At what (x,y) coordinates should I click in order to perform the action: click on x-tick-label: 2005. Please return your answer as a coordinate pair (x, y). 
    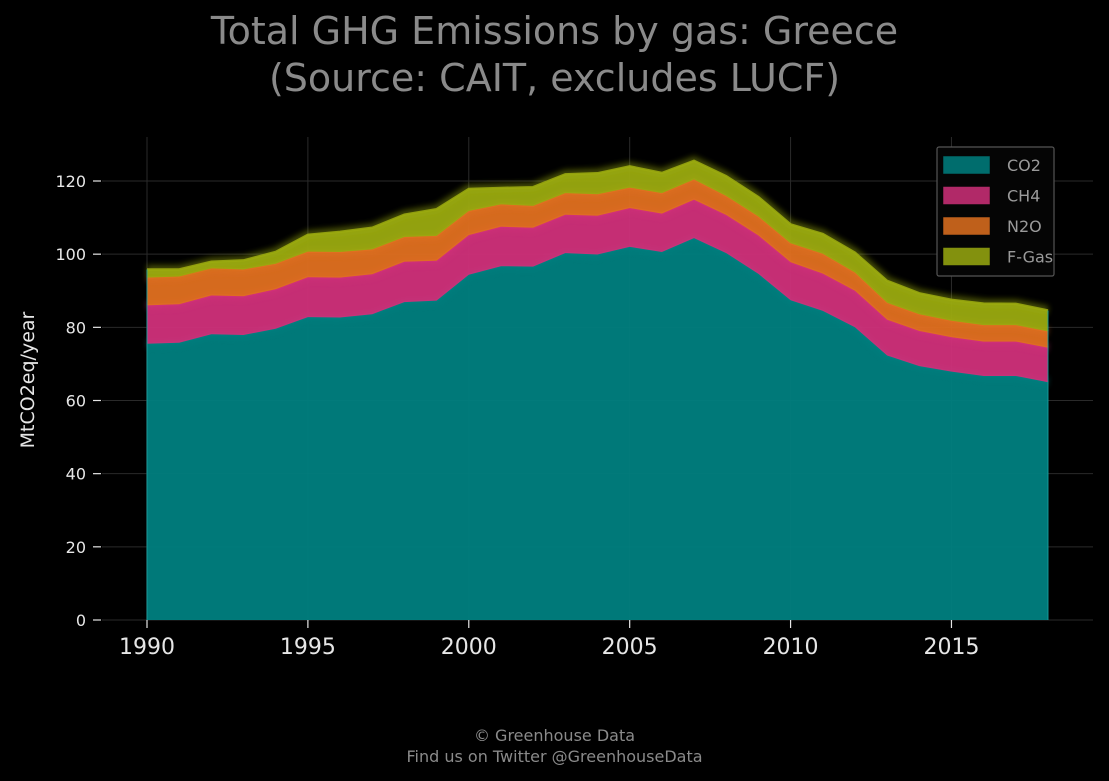
    Looking at the image, I should click on (630, 647).